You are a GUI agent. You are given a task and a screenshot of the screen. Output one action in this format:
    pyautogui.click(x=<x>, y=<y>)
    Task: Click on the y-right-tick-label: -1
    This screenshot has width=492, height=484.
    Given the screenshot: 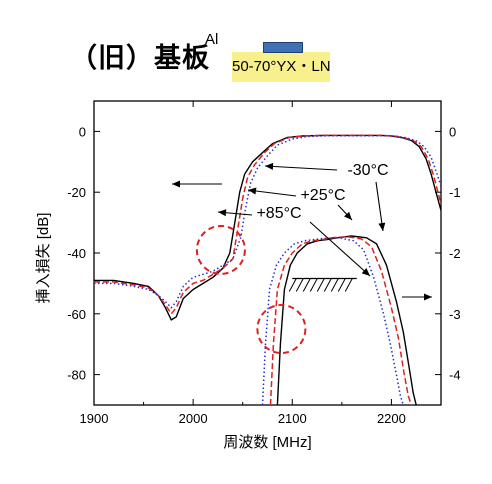 What is the action you would take?
    pyautogui.click(x=455, y=192)
    